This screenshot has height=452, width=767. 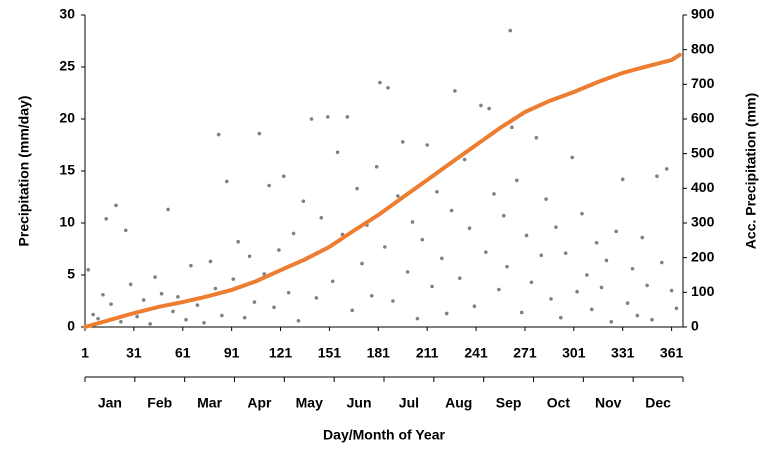 I want to click on x-axis-label: Day/Month of Year, so click(x=384, y=435).